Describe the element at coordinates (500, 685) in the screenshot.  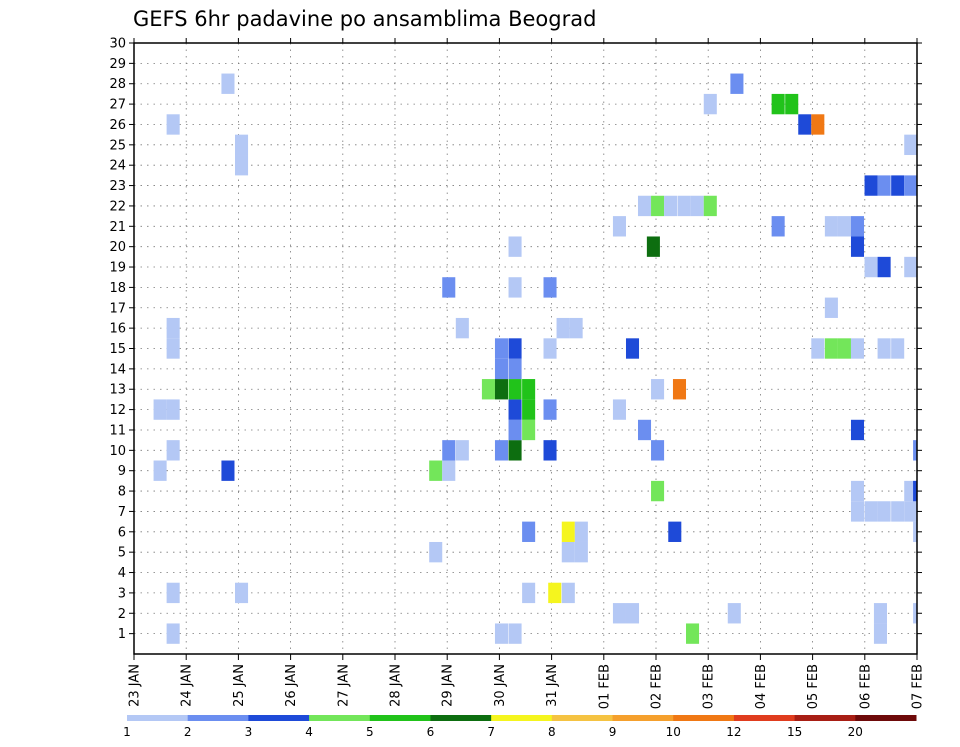
I see `x-tick-label: 30 JAN` at that location.